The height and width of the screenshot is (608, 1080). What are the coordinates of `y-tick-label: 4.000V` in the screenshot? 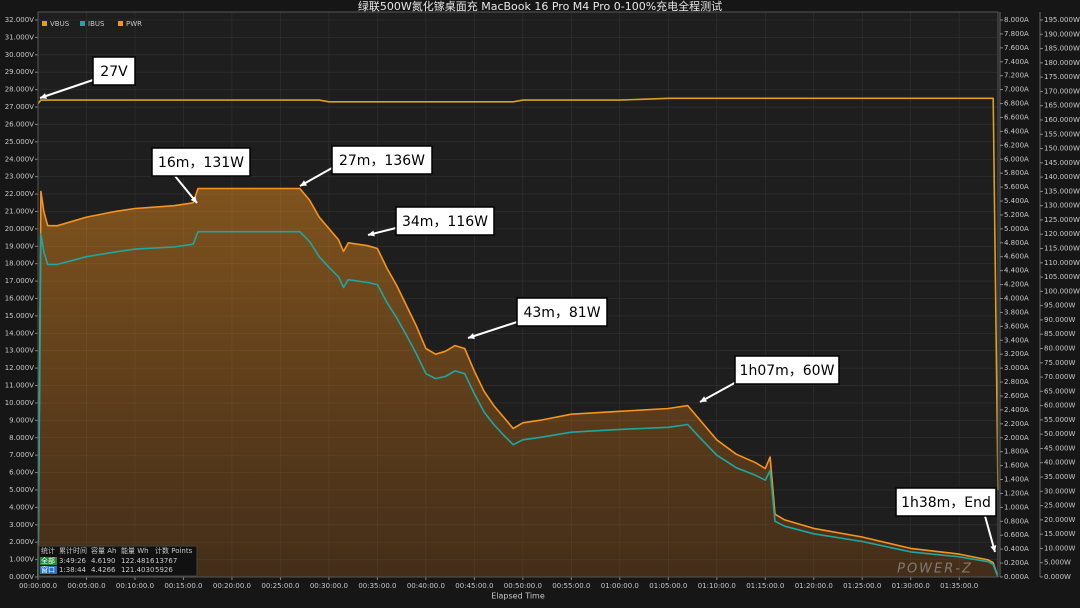 It's located at (21, 507).